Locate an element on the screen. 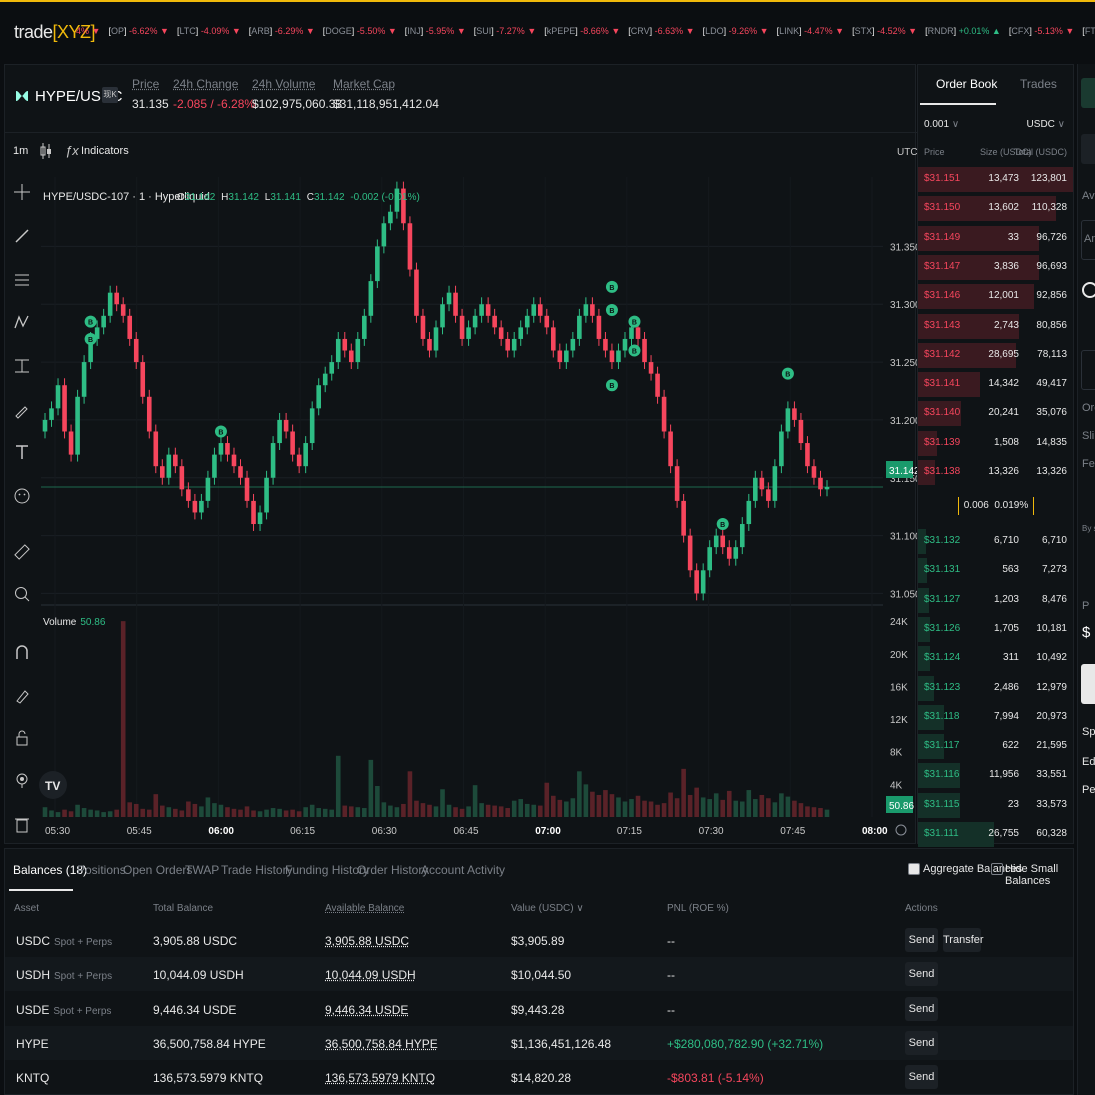 The height and width of the screenshot is (1095, 1095). tick-size-select: 0.001 ∨ is located at coordinates (941, 124).